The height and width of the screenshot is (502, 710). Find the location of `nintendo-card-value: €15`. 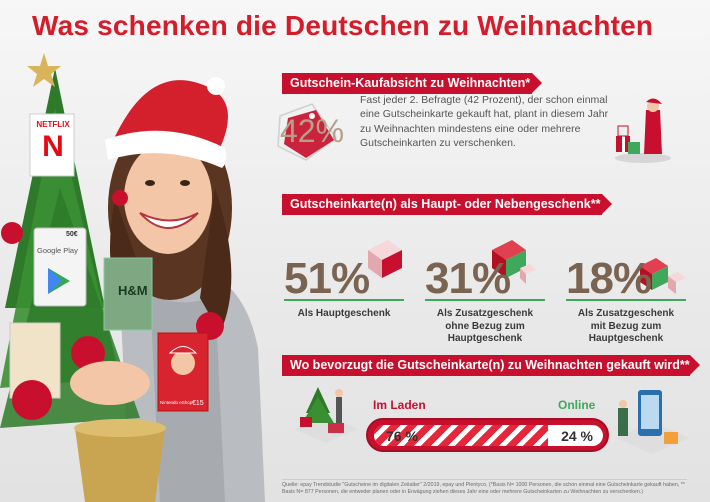

nintendo-card-value: €15 is located at coordinates (198, 403).